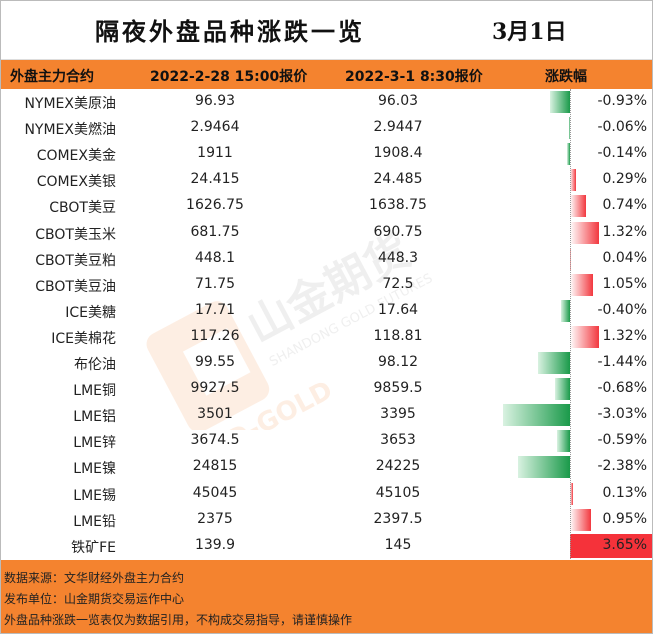 This screenshot has height=634, width=653. I want to click on table-row: COMEX美金 1911 1908.4 -0.14%, so click(326, 154).